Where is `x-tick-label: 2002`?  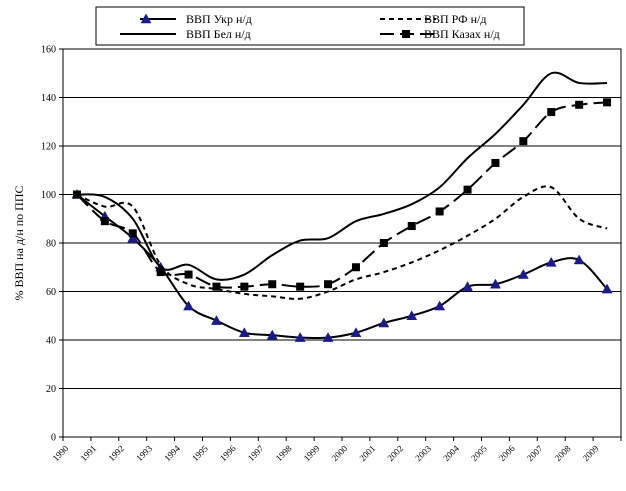
x-tick-label: 2002 is located at coordinates (395, 453).